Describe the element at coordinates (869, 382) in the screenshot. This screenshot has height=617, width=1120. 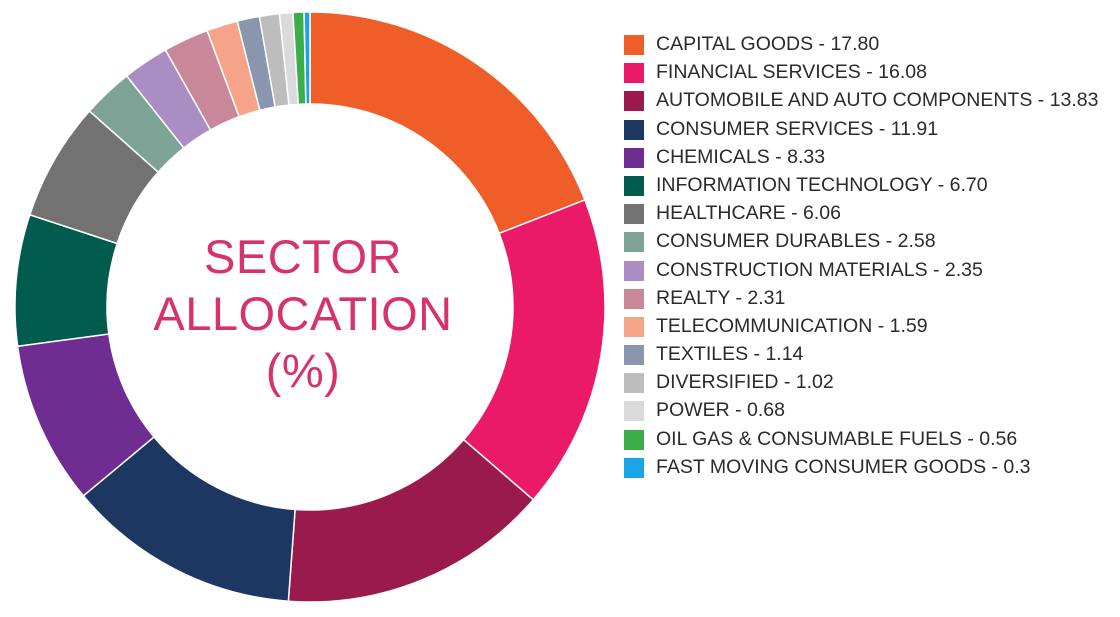
I see `legend-item-12: DIVERSIFIED - 1.02` at that location.